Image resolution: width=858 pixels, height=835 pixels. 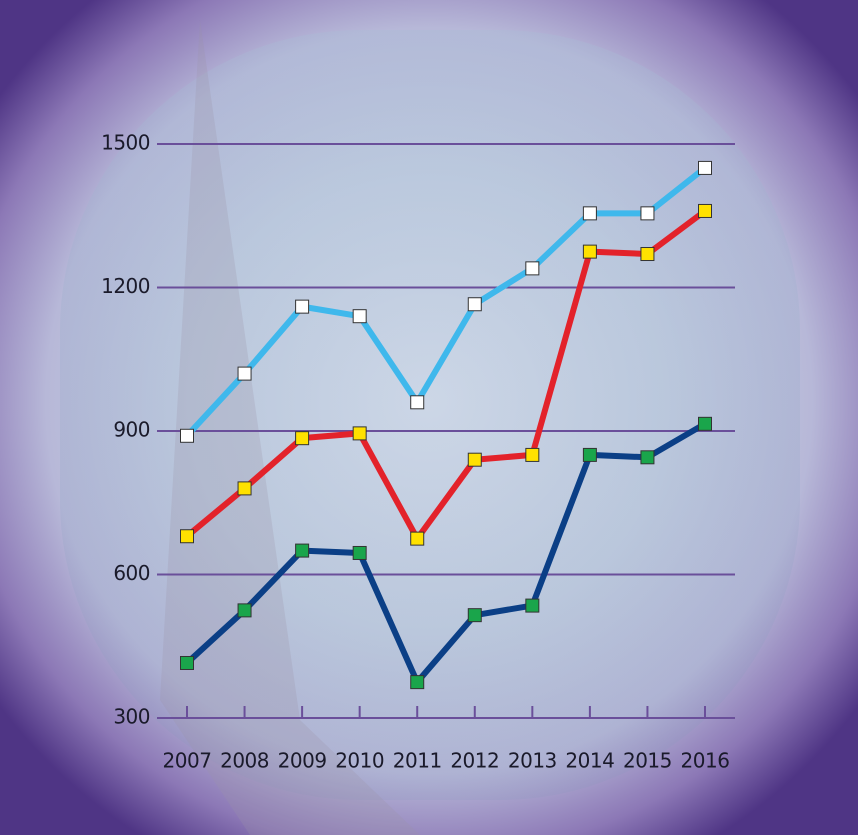 I want to click on x-tick-label: 2009, so click(x=302, y=761).